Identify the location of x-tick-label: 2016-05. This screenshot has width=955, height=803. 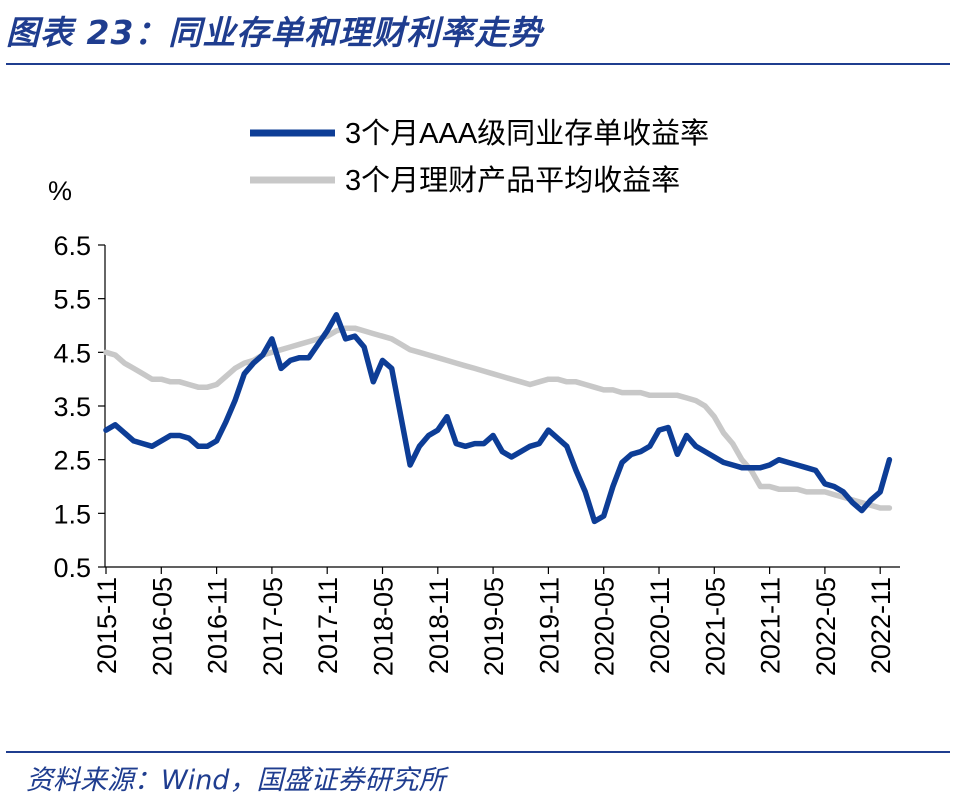
(162, 626).